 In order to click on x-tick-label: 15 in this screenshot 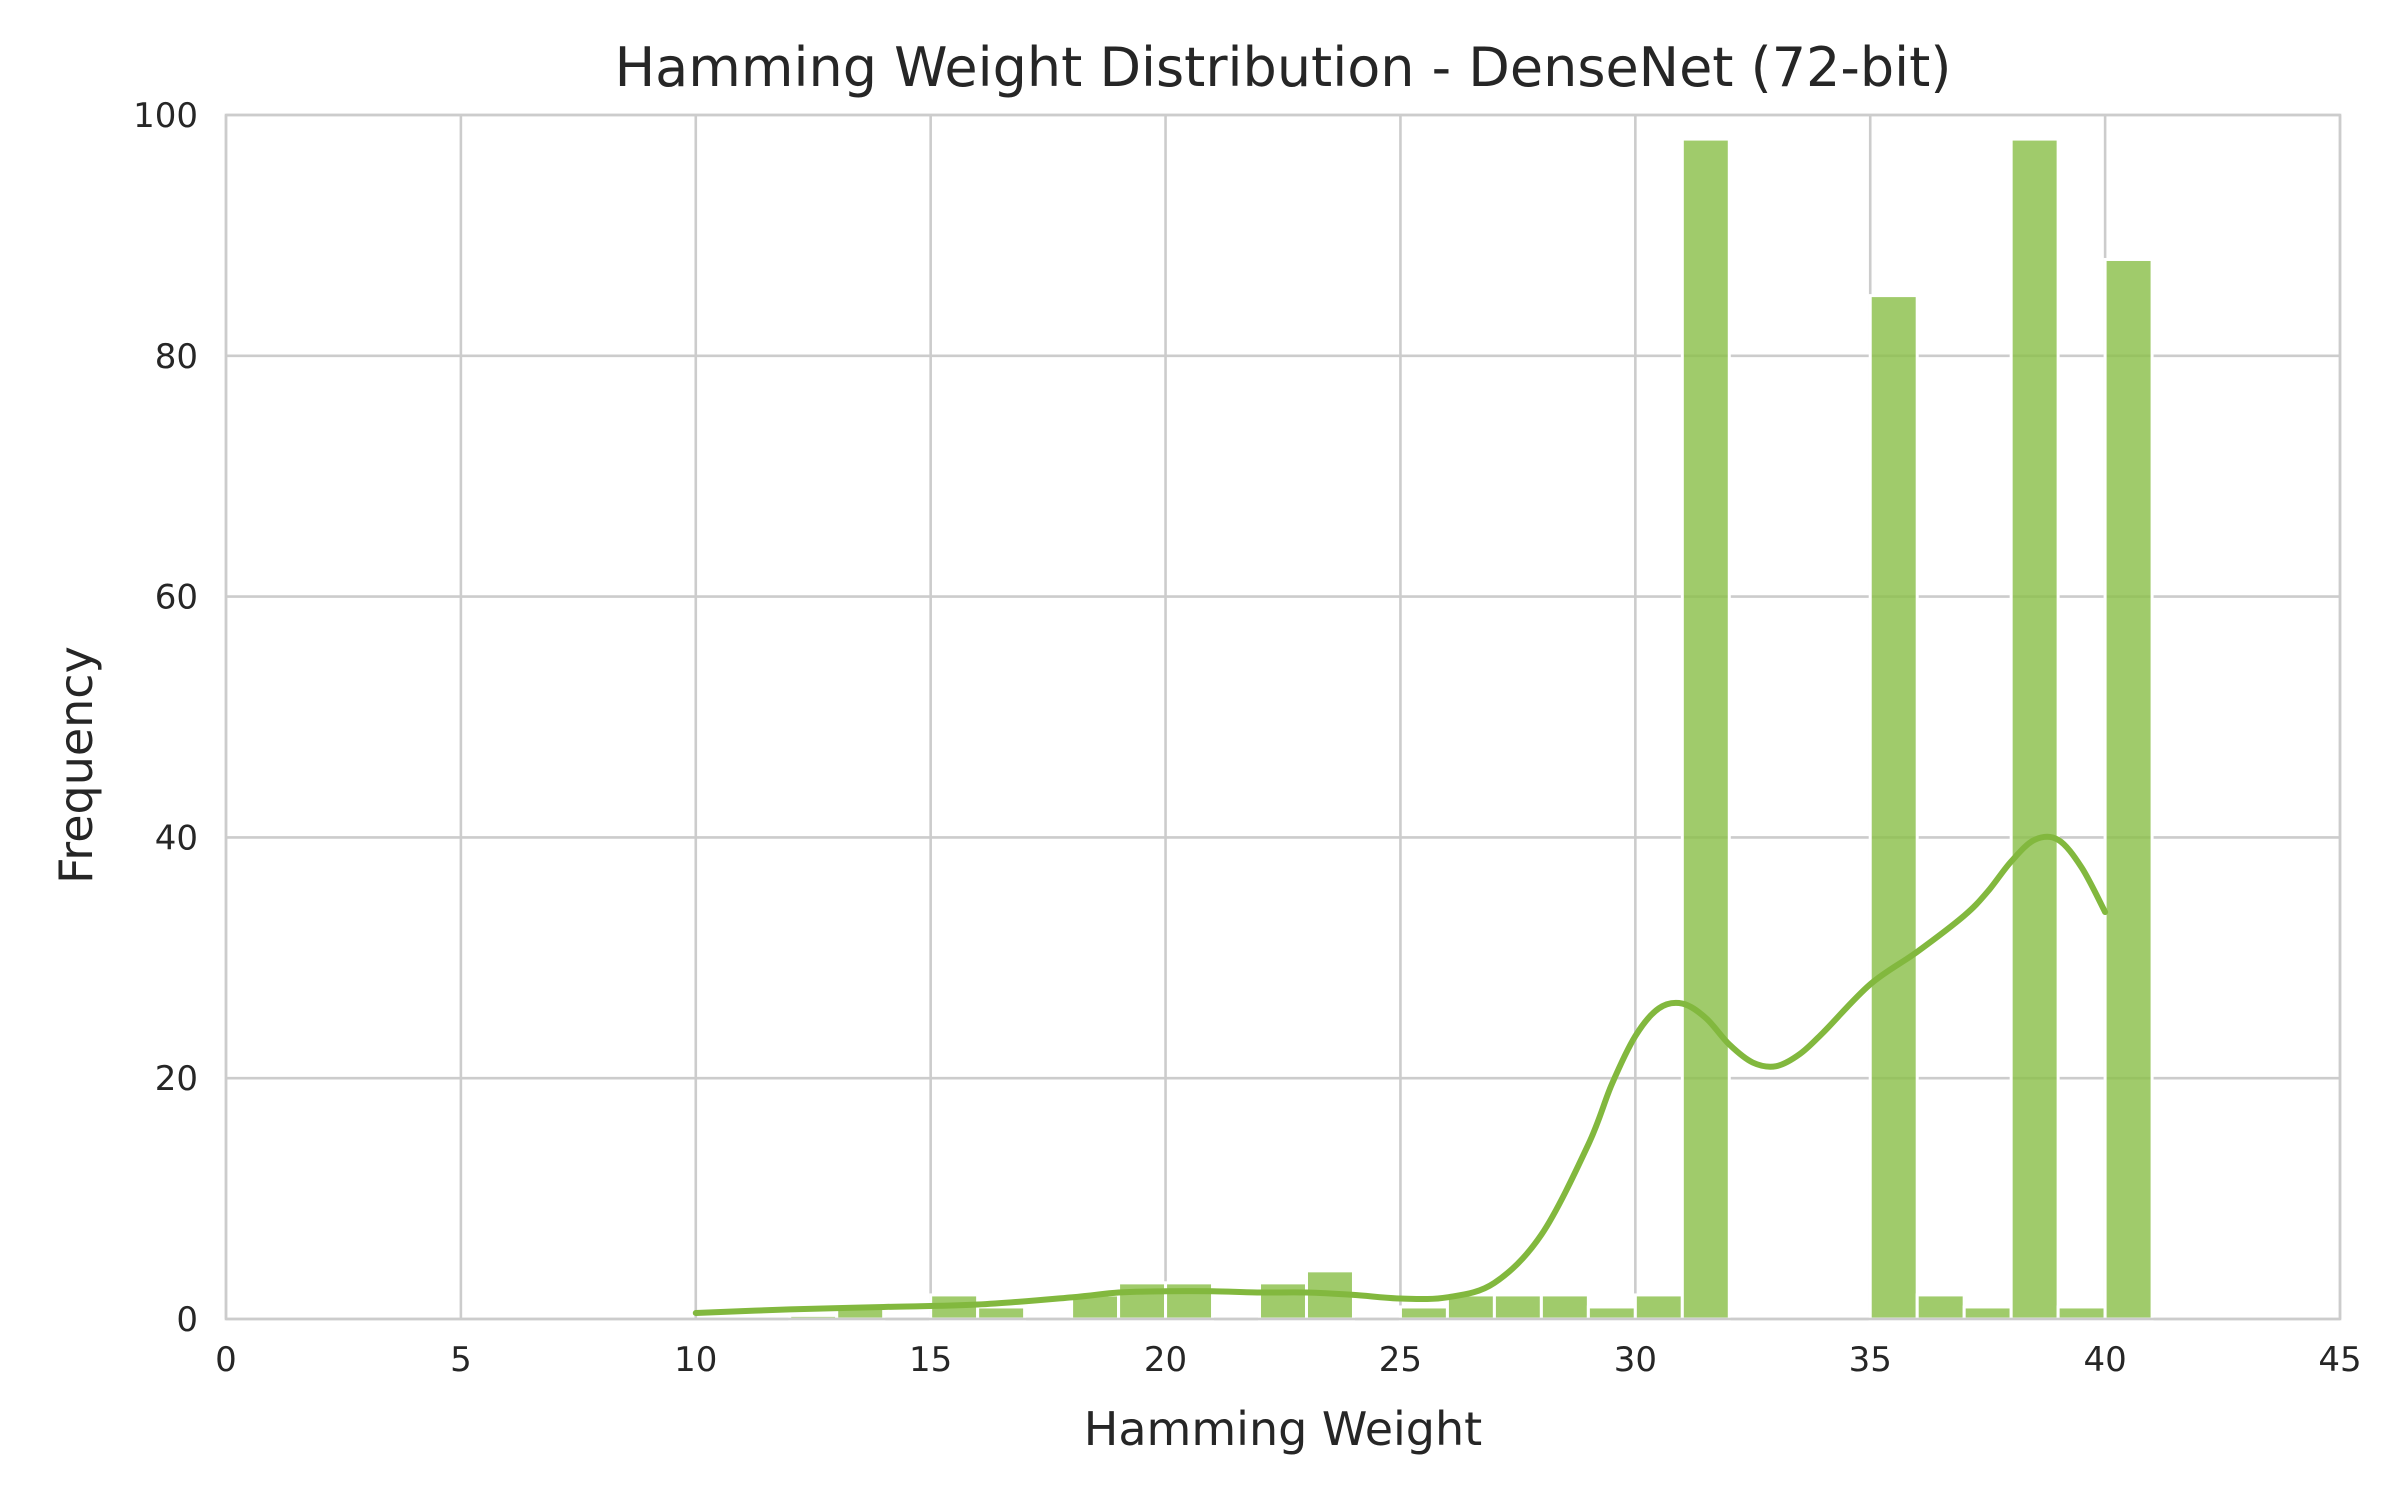, I will do `click(930, 1360)`.